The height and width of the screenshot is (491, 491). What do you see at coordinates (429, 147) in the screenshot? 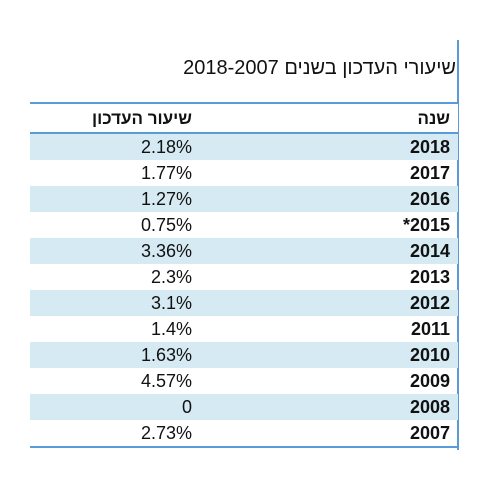
I see `year-cell: 2018` at bounding box center [429, 147].